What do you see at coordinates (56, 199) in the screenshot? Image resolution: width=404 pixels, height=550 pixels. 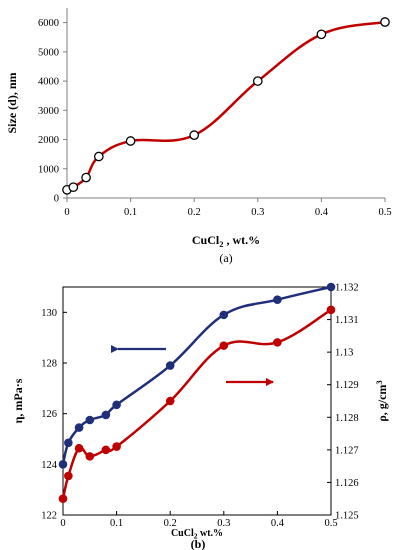 I see `chart-a-y-tick-label: 0` at bounding box center [56, 199].